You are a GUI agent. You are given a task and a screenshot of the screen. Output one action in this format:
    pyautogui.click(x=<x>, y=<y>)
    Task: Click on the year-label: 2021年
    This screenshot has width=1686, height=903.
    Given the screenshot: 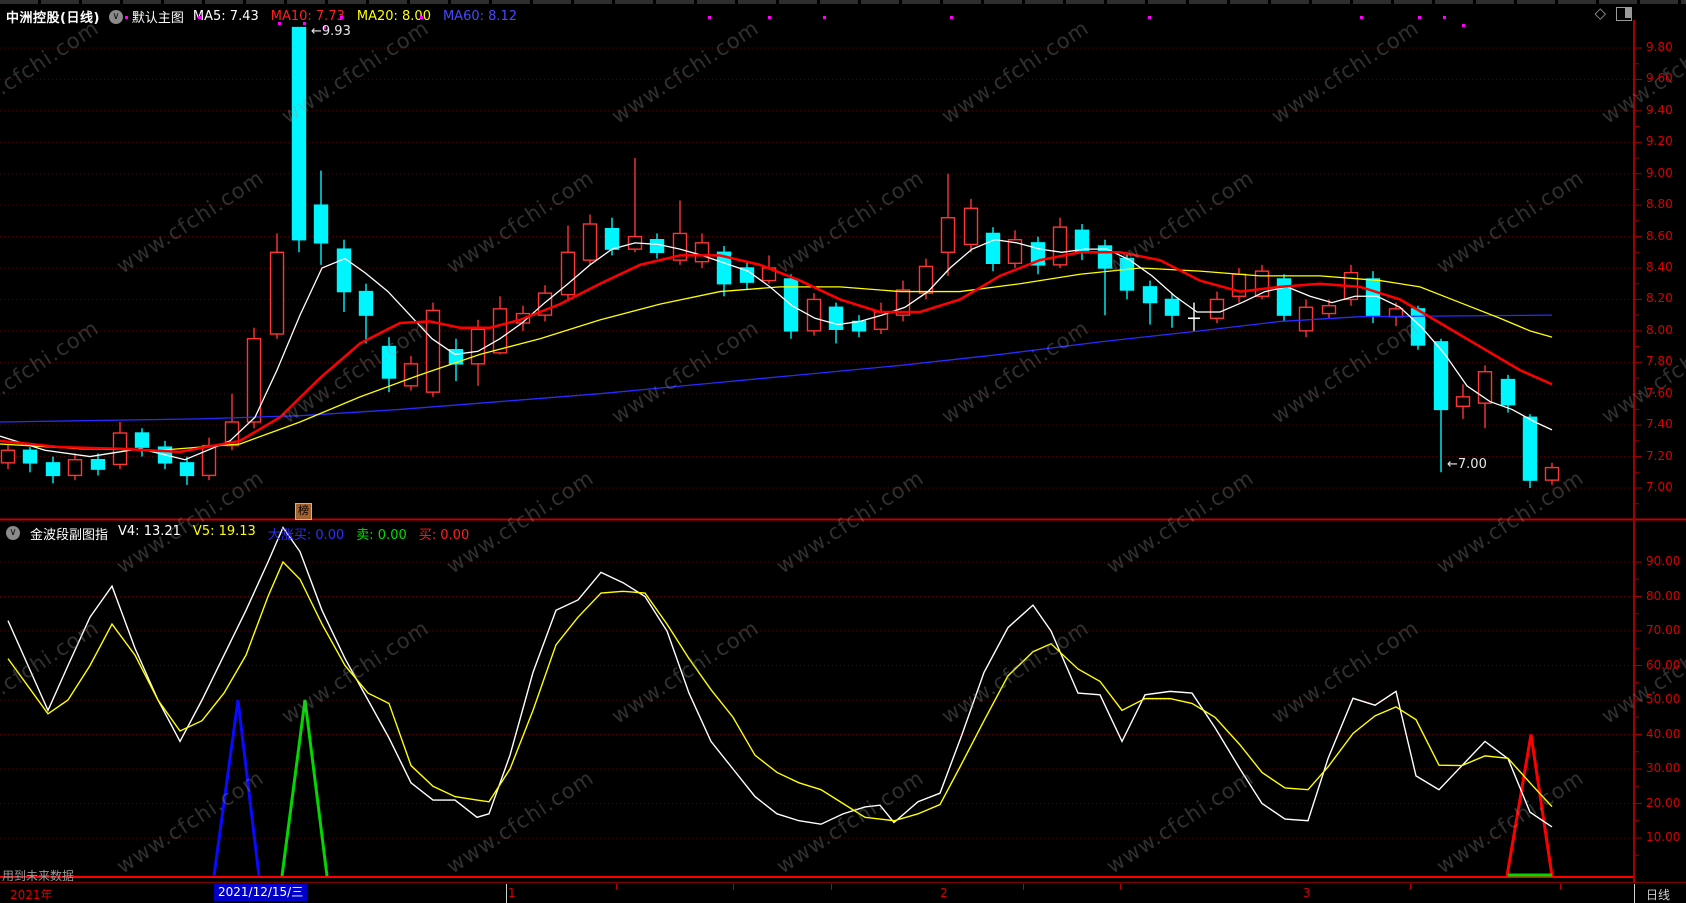 What is the action you would take?
    pyautogui.click(x=31, y=895)
    